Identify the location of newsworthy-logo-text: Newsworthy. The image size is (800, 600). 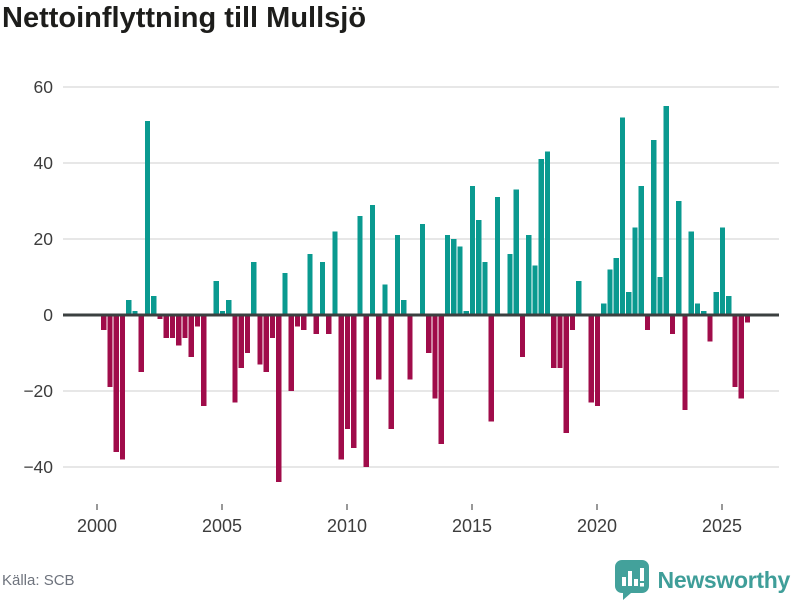
(724, 579).